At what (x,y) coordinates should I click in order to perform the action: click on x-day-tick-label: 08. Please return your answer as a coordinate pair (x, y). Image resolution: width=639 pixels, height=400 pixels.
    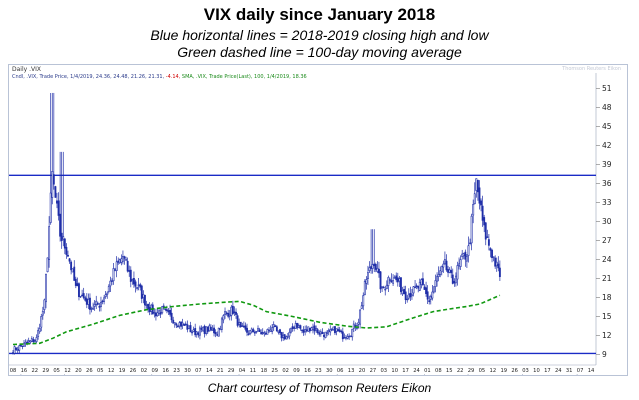
    Looking at the image, I should click on (438, 371).